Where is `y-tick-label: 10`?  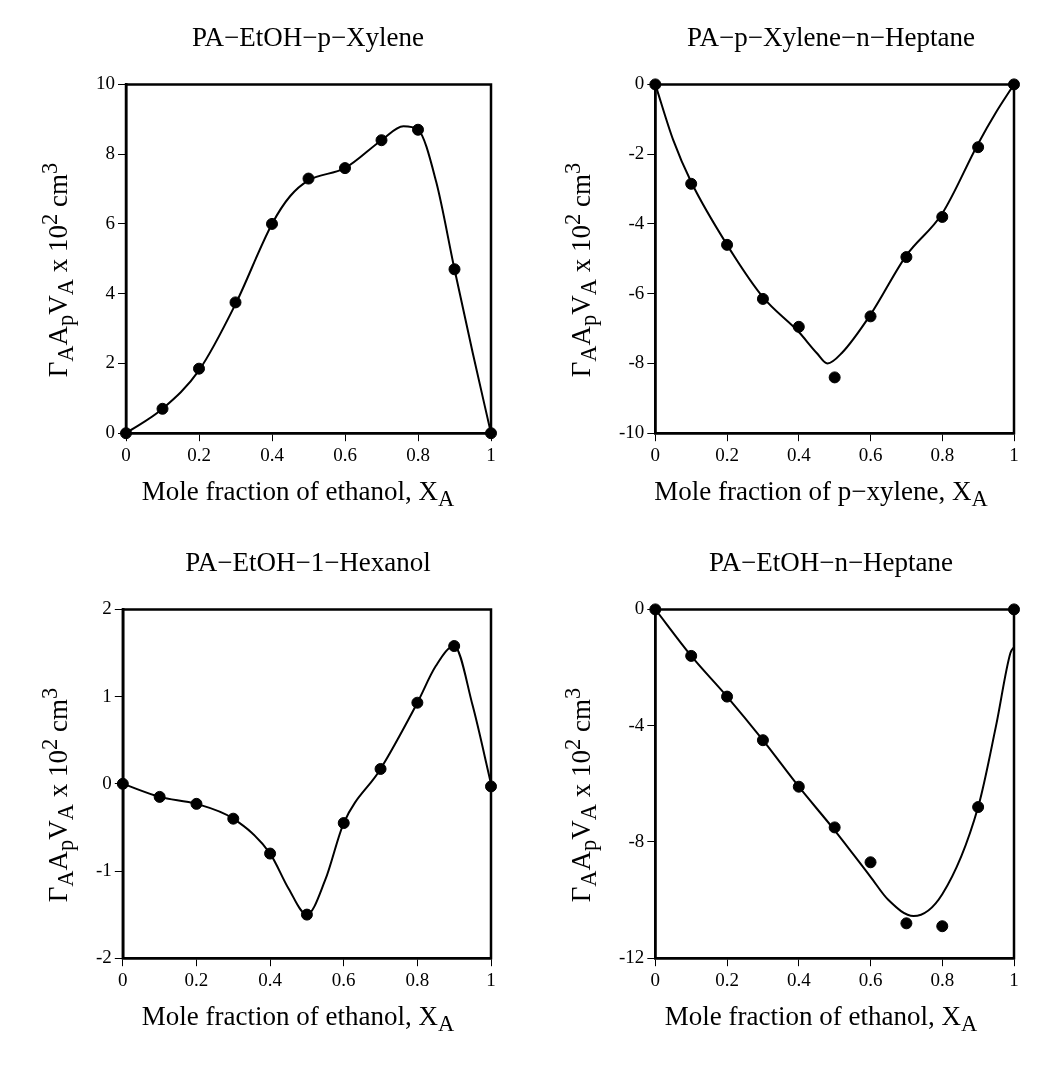
y-tick-label: 10 is located at coordinates (105, 83).